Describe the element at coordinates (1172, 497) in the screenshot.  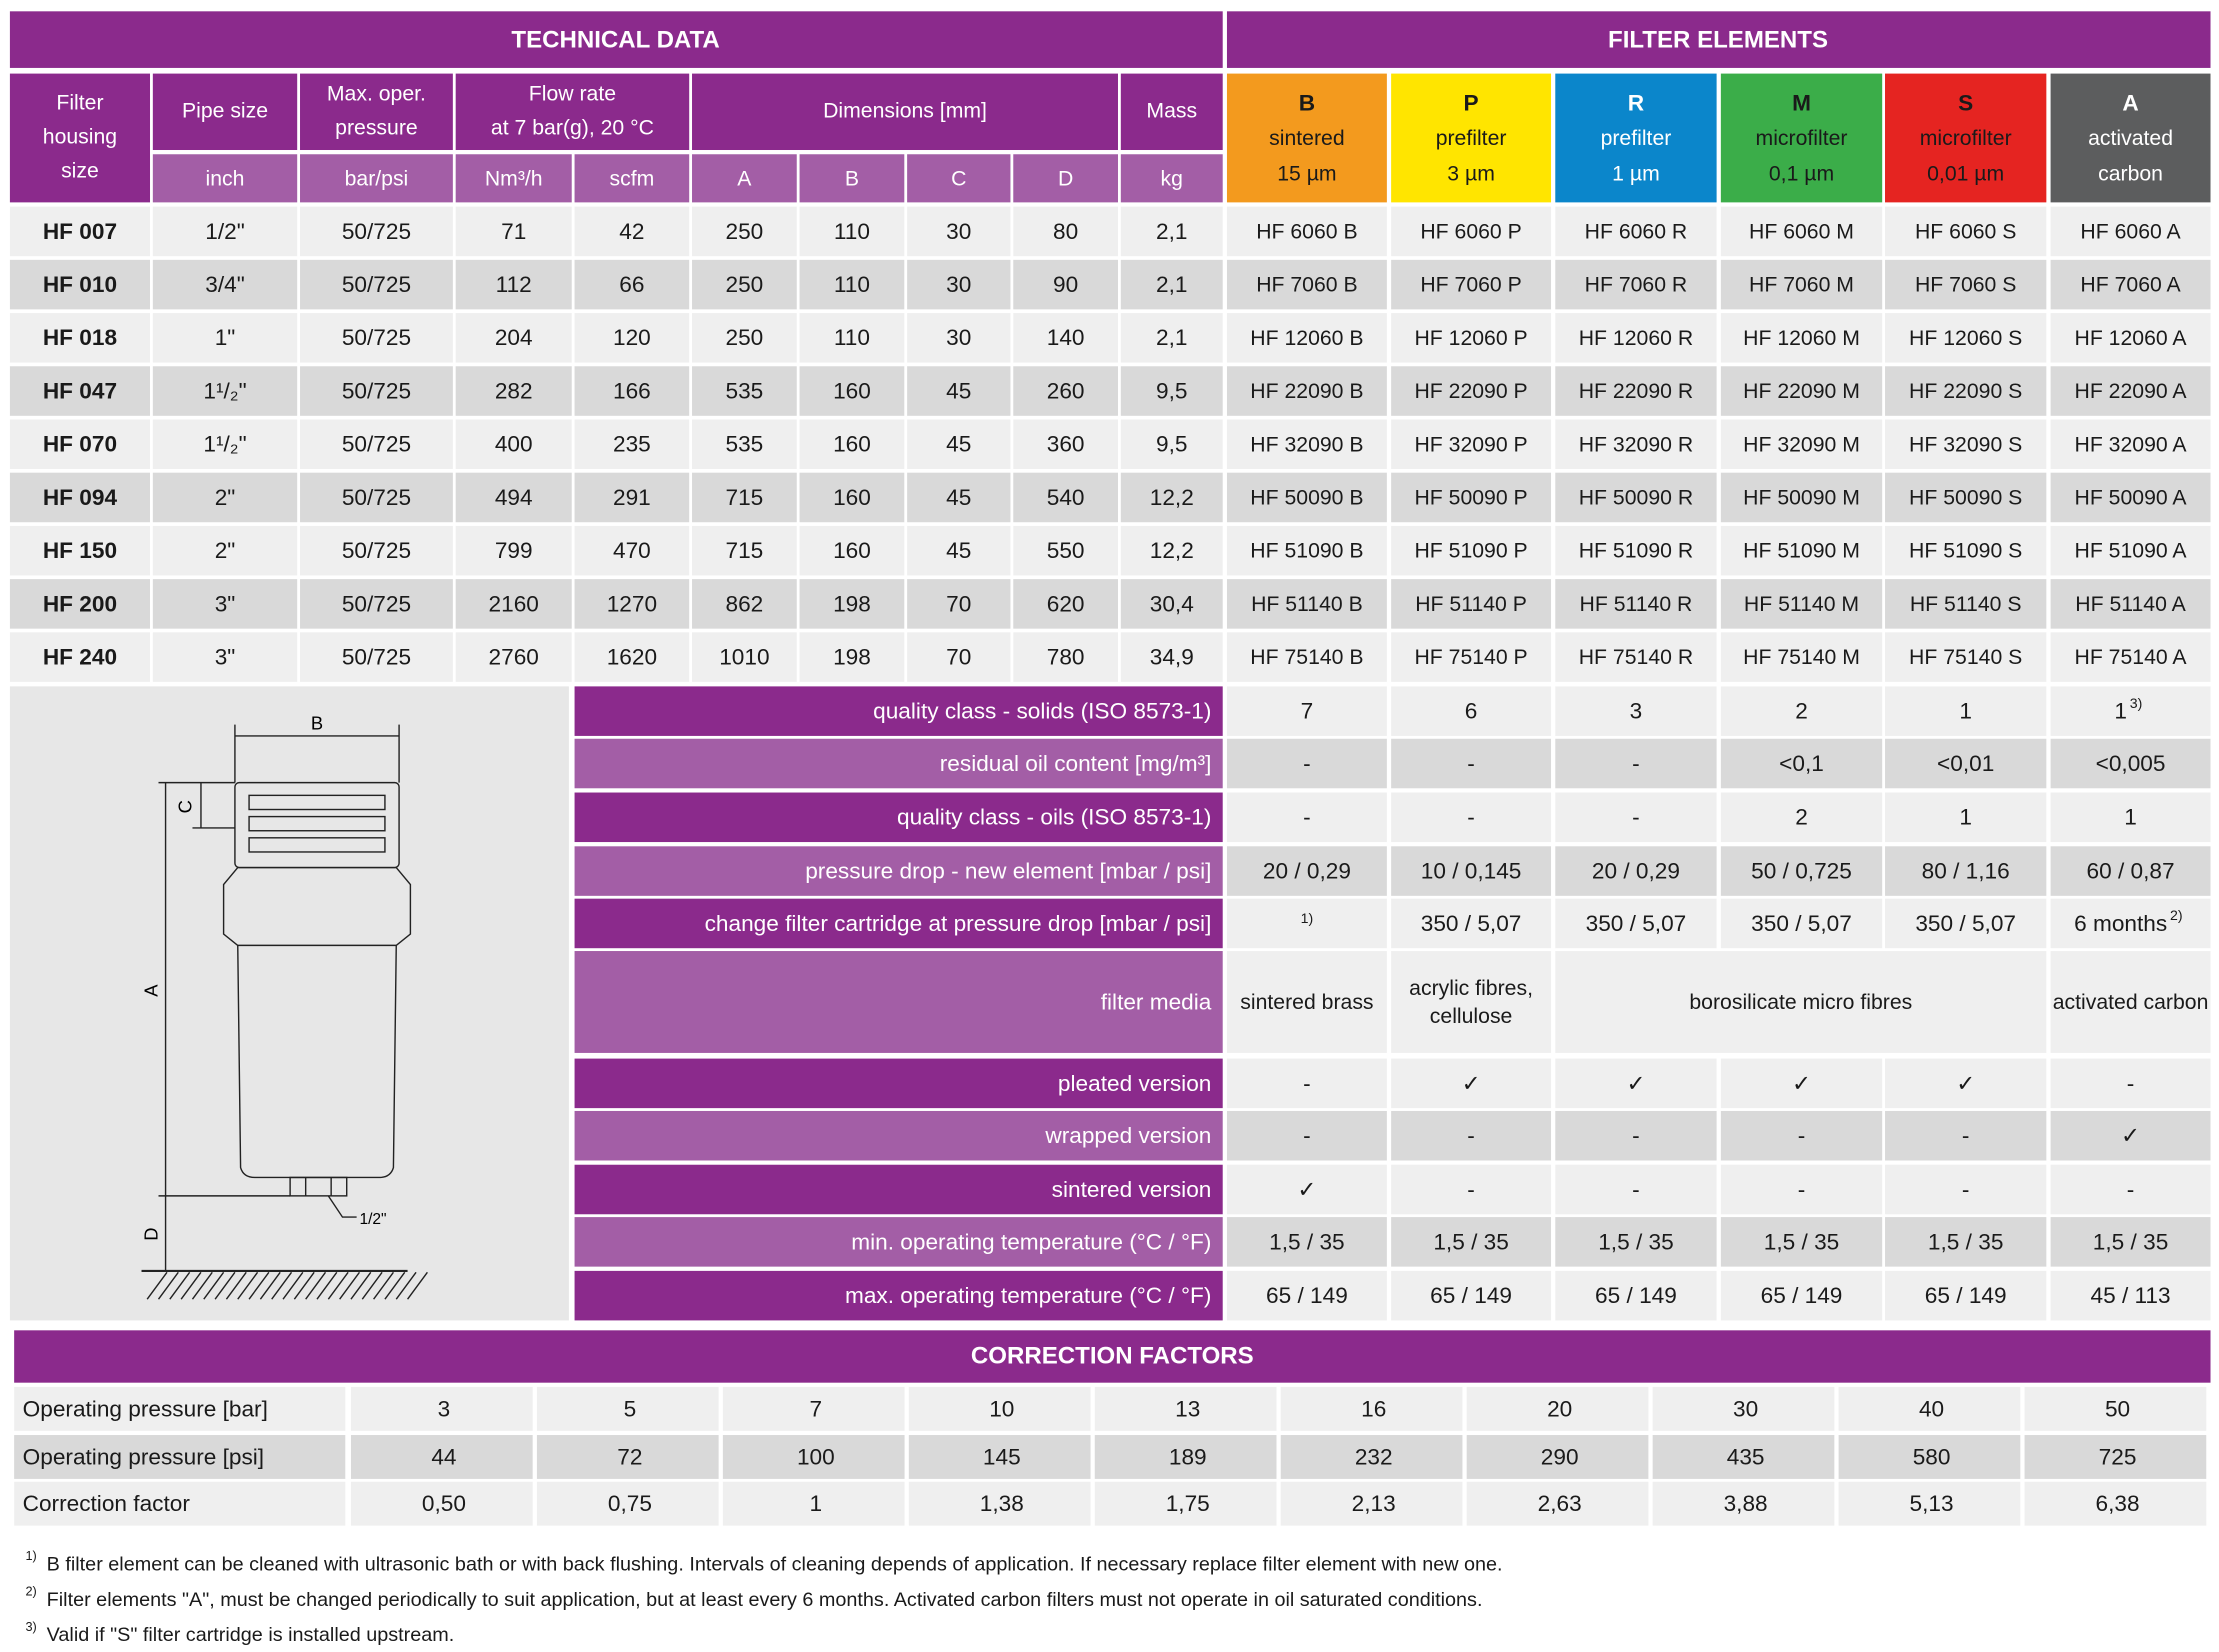
I see `cell-text: 12,2` at that location.